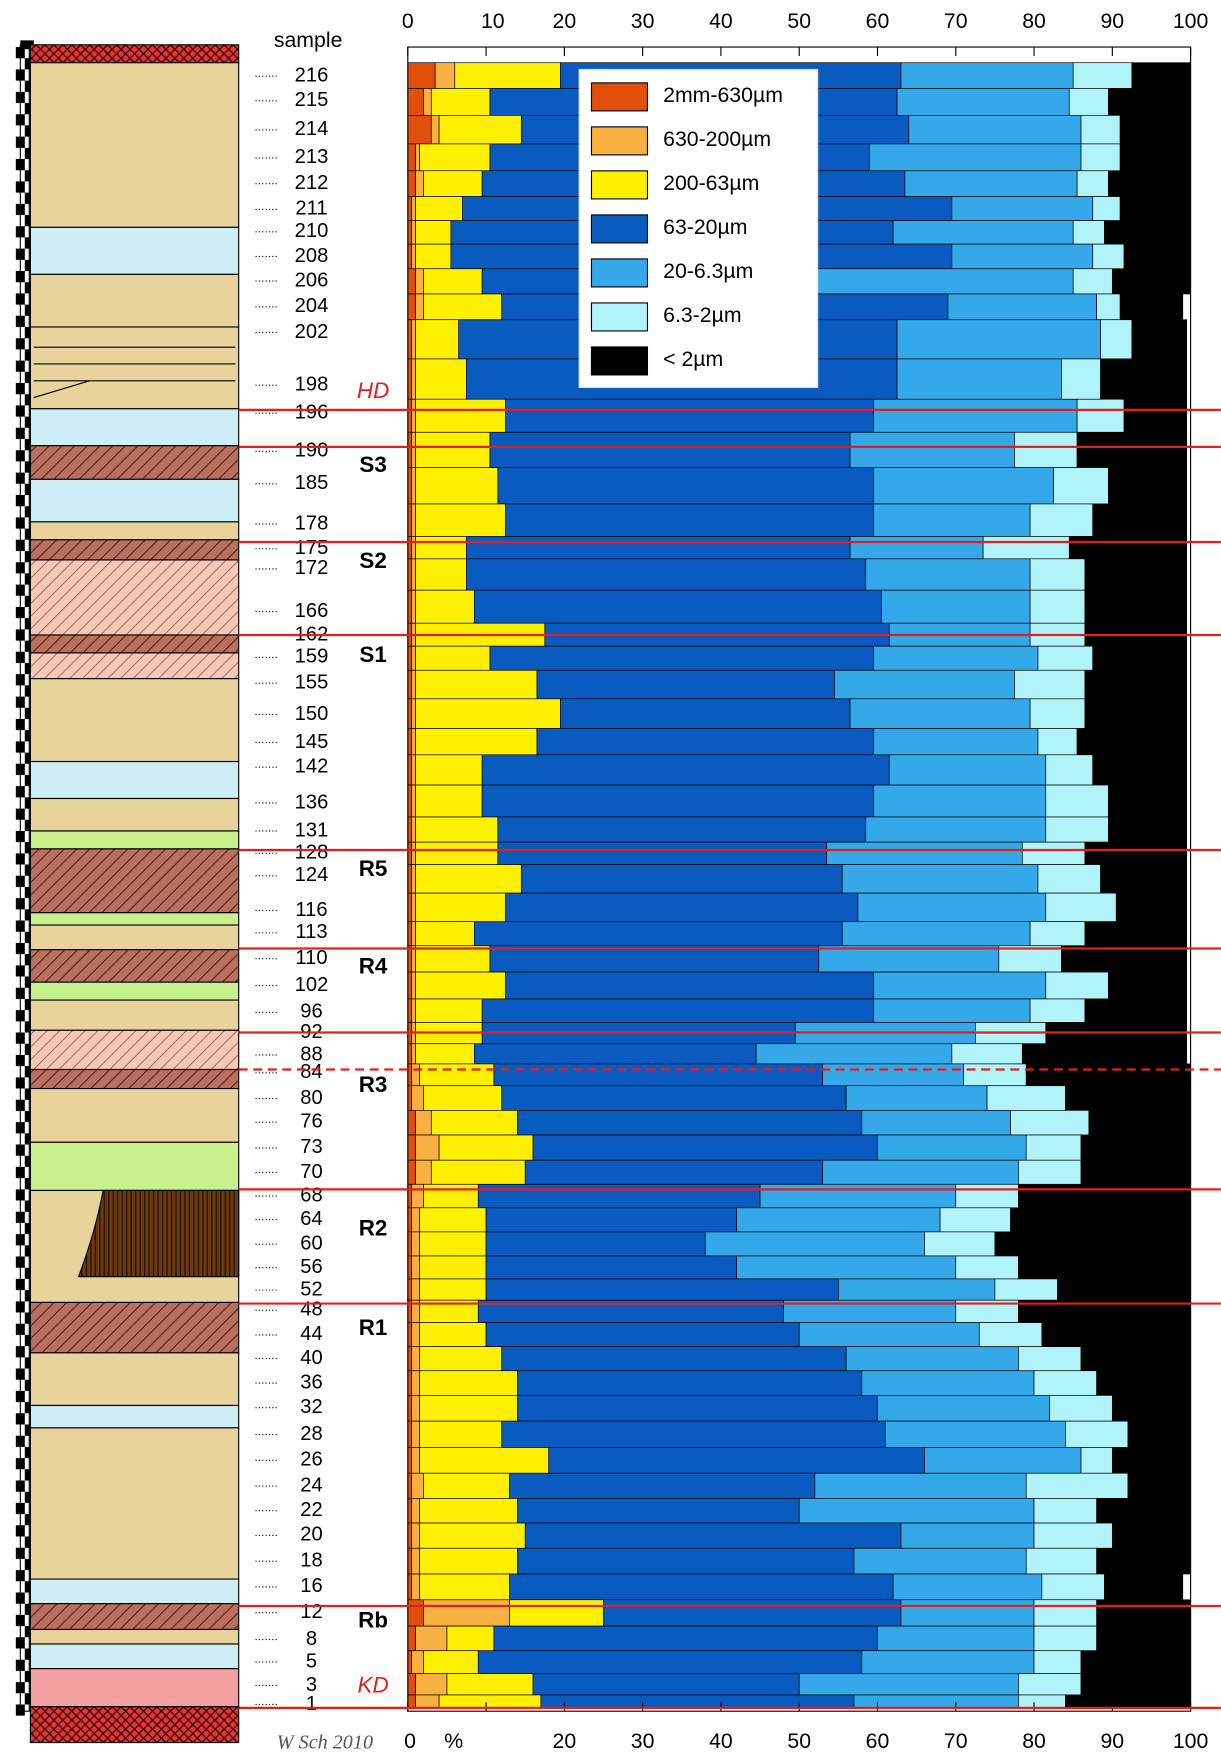  I want to click on sample-label: 24, so click(311, 1485).